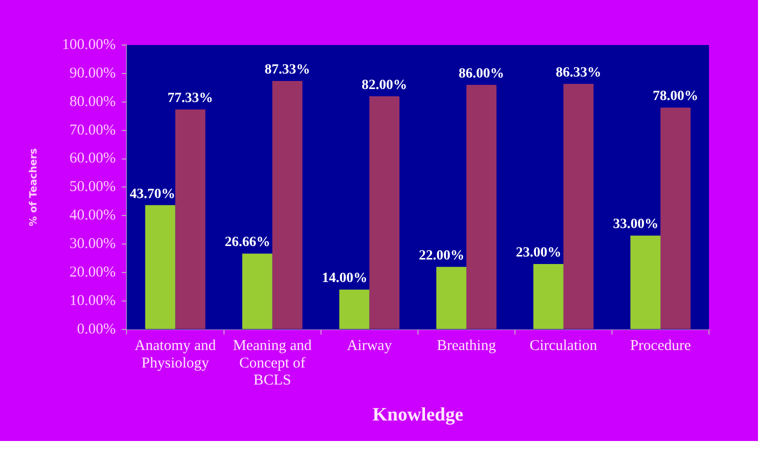 Image resolution: width=774 pixels, height=456 pixels. What do you see at coordinates (34, 187) in the screenshot?
I see `y-axis-title: % of Teachers` at bounding box center [34, 187].